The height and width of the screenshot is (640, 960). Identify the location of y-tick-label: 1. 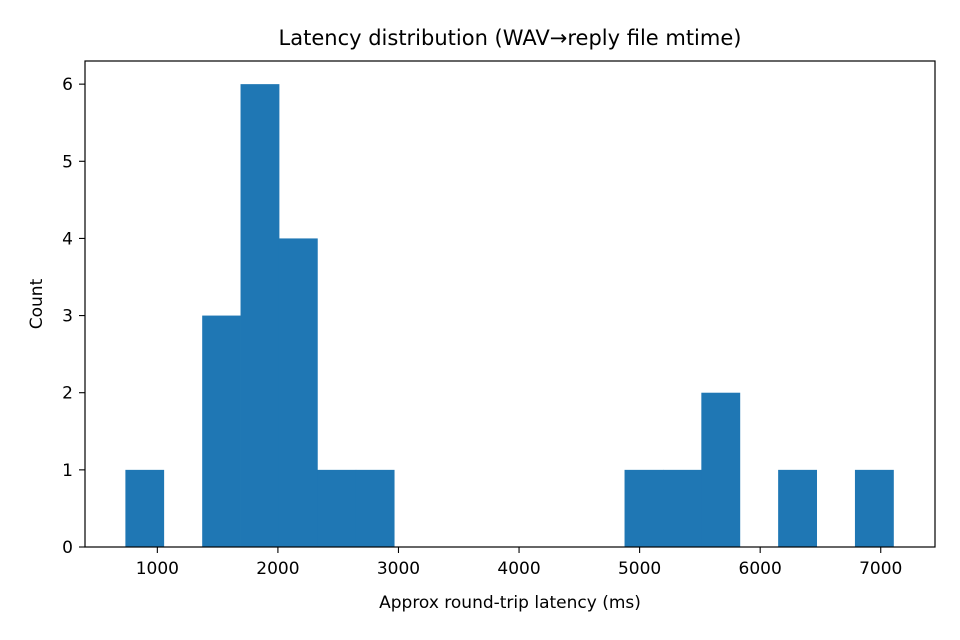
(67, 471).